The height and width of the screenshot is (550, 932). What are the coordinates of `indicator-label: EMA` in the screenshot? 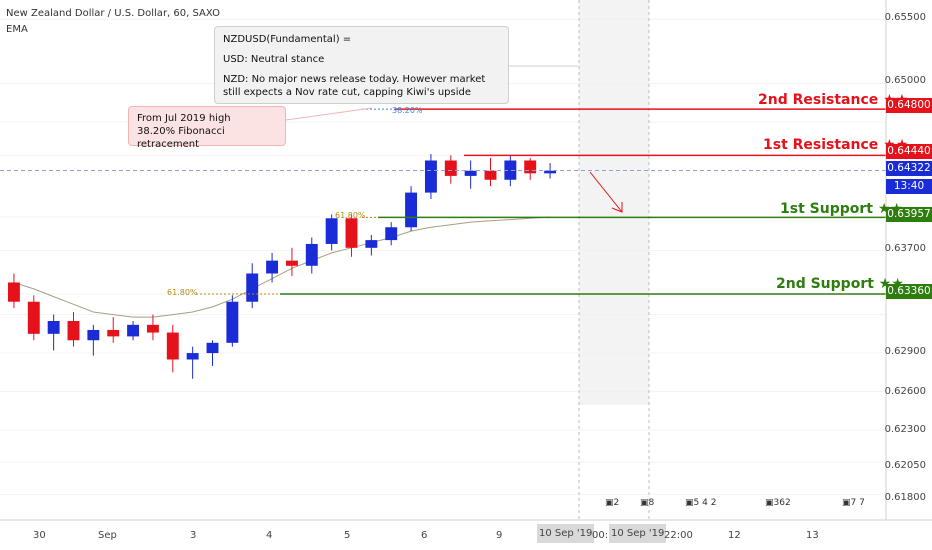 It's located at (17, 29).